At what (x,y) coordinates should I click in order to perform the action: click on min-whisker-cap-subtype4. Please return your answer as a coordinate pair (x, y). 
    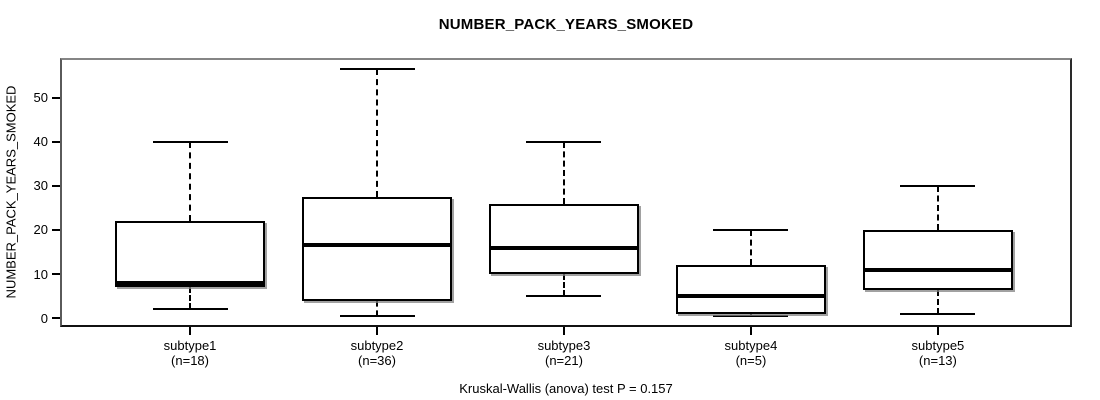
    Looking at the image, I should click on (751, 315).